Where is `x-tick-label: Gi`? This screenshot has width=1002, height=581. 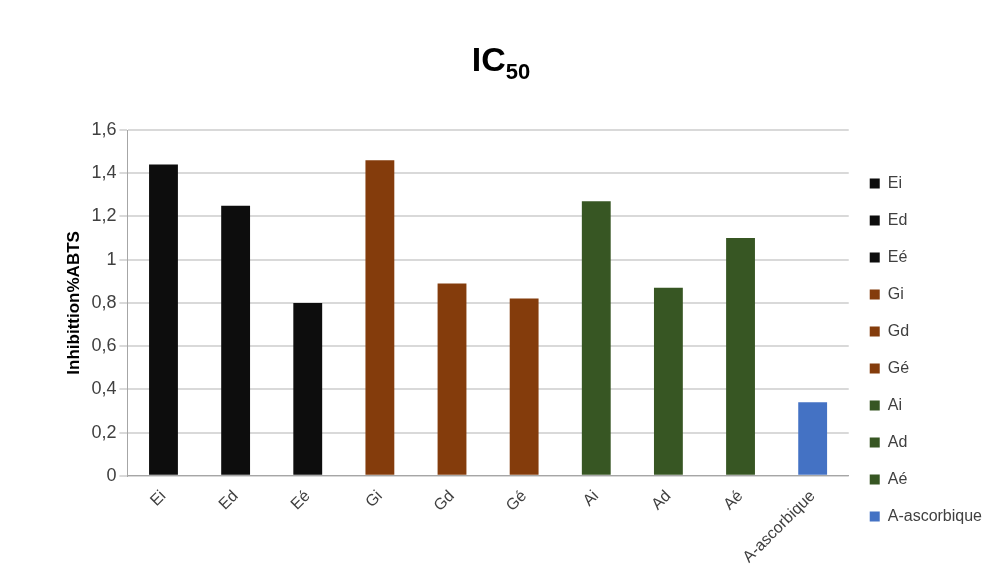
x-tick-label: Gi is located at coordinates (373, 498).